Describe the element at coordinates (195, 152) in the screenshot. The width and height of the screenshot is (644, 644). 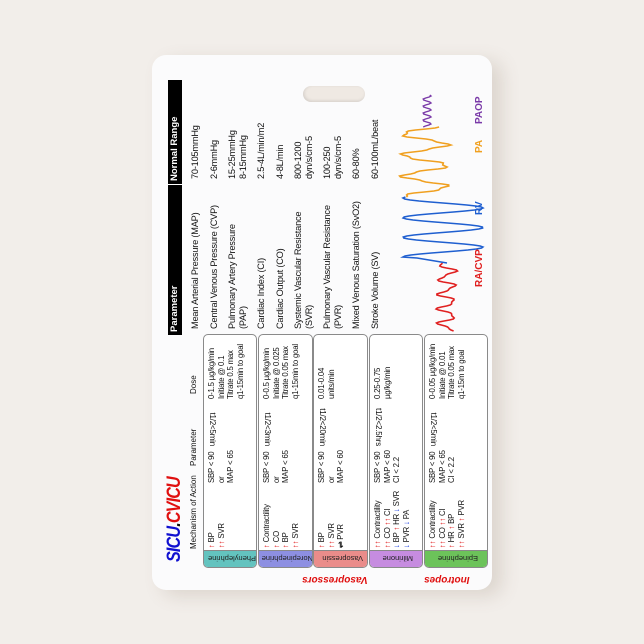
I see `range-line: 70-105mmHg` at that location.